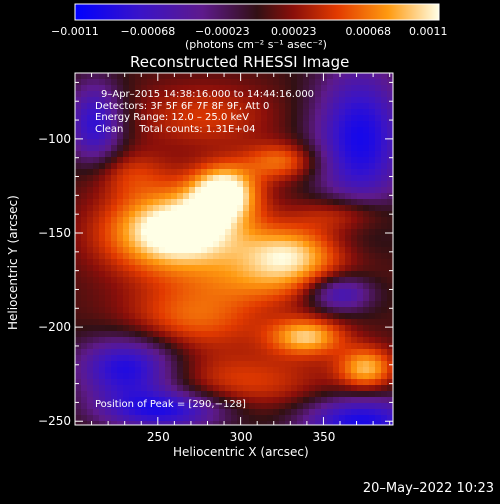 The image size is (500, 504). Describe the element at coordinates (240, 62) in the screenshot. I see `chart-title: Reconstructed RHESSI Image` at that location.